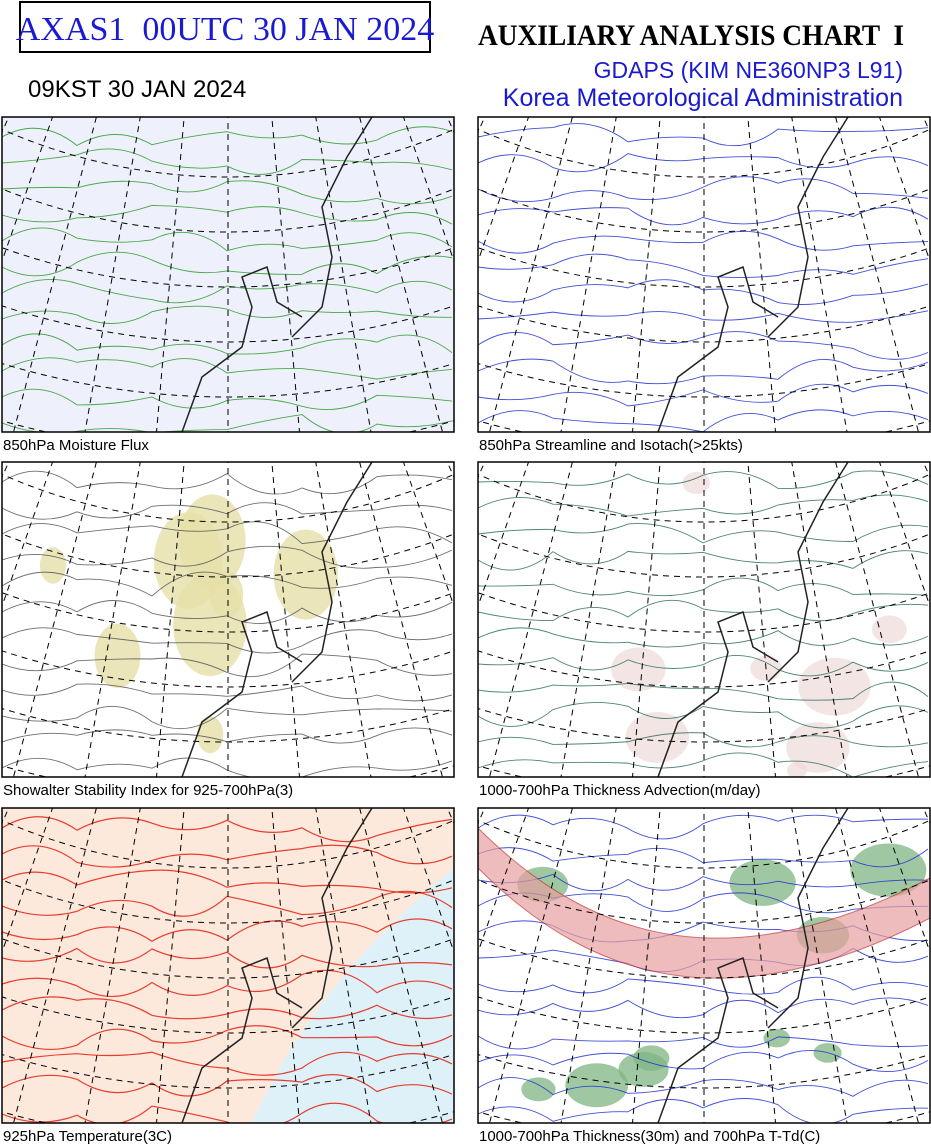 The height and width of the screenshot is (1145, 931). I want to click on chart-title: AUXILIARY ANALYSIS CHART I, so click(691, 35).